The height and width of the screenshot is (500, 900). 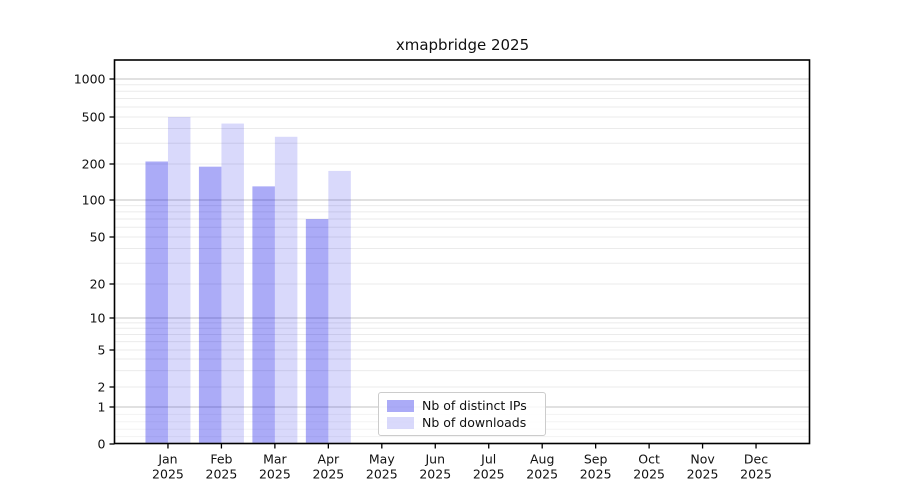 I want to click on legend-entry-downloads: Nb of downloads, so click(x=462, y=422).